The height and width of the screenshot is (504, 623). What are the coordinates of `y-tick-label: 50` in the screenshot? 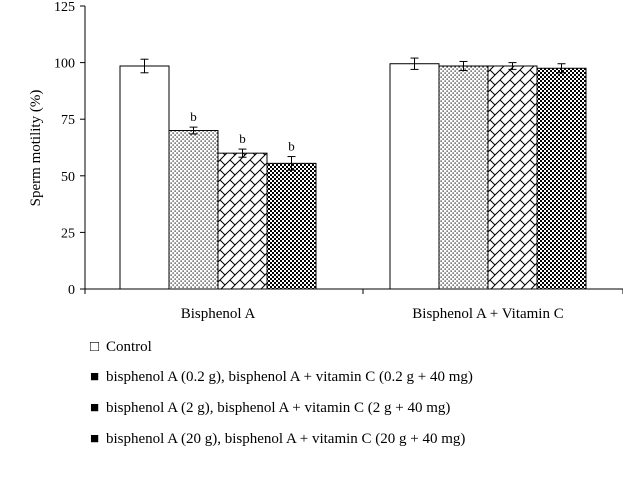 It's located at (68, 177).